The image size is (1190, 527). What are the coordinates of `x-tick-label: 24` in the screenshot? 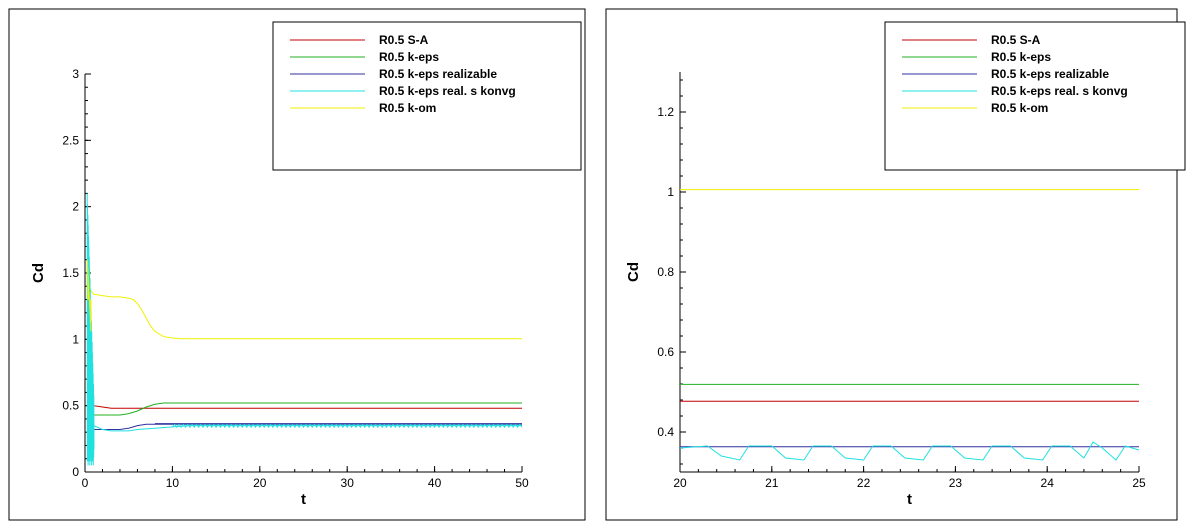 It's located at (1048, 483).